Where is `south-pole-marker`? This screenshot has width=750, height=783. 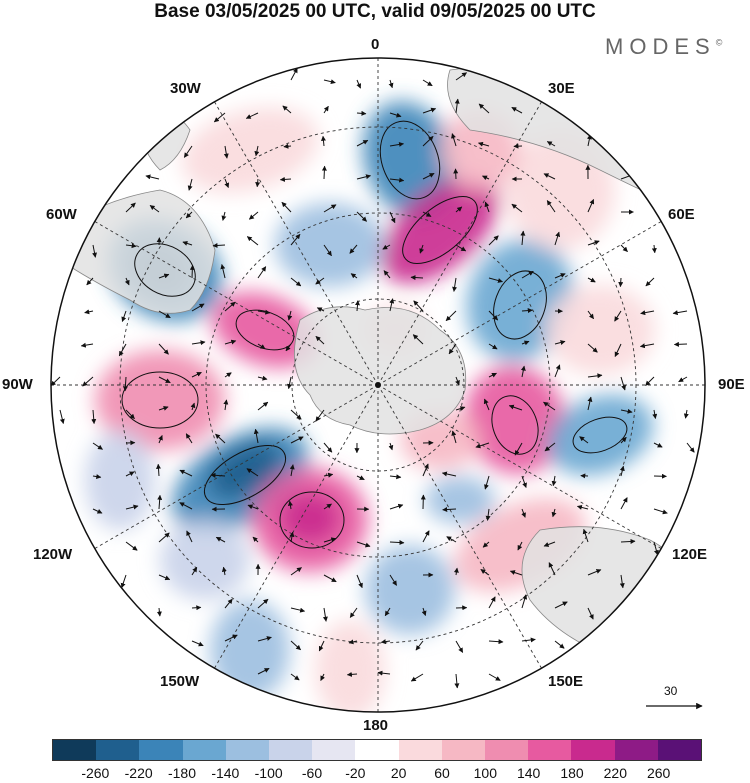
south-pole-marker is located at coordinates (378, 385).